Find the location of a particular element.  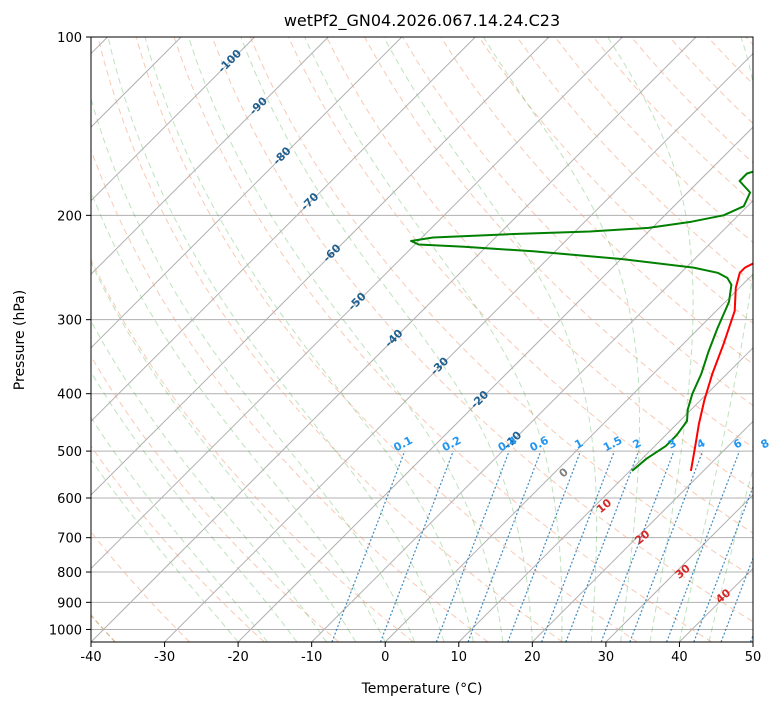

x-tick-label: -40 is located at coordinates (90, 657).